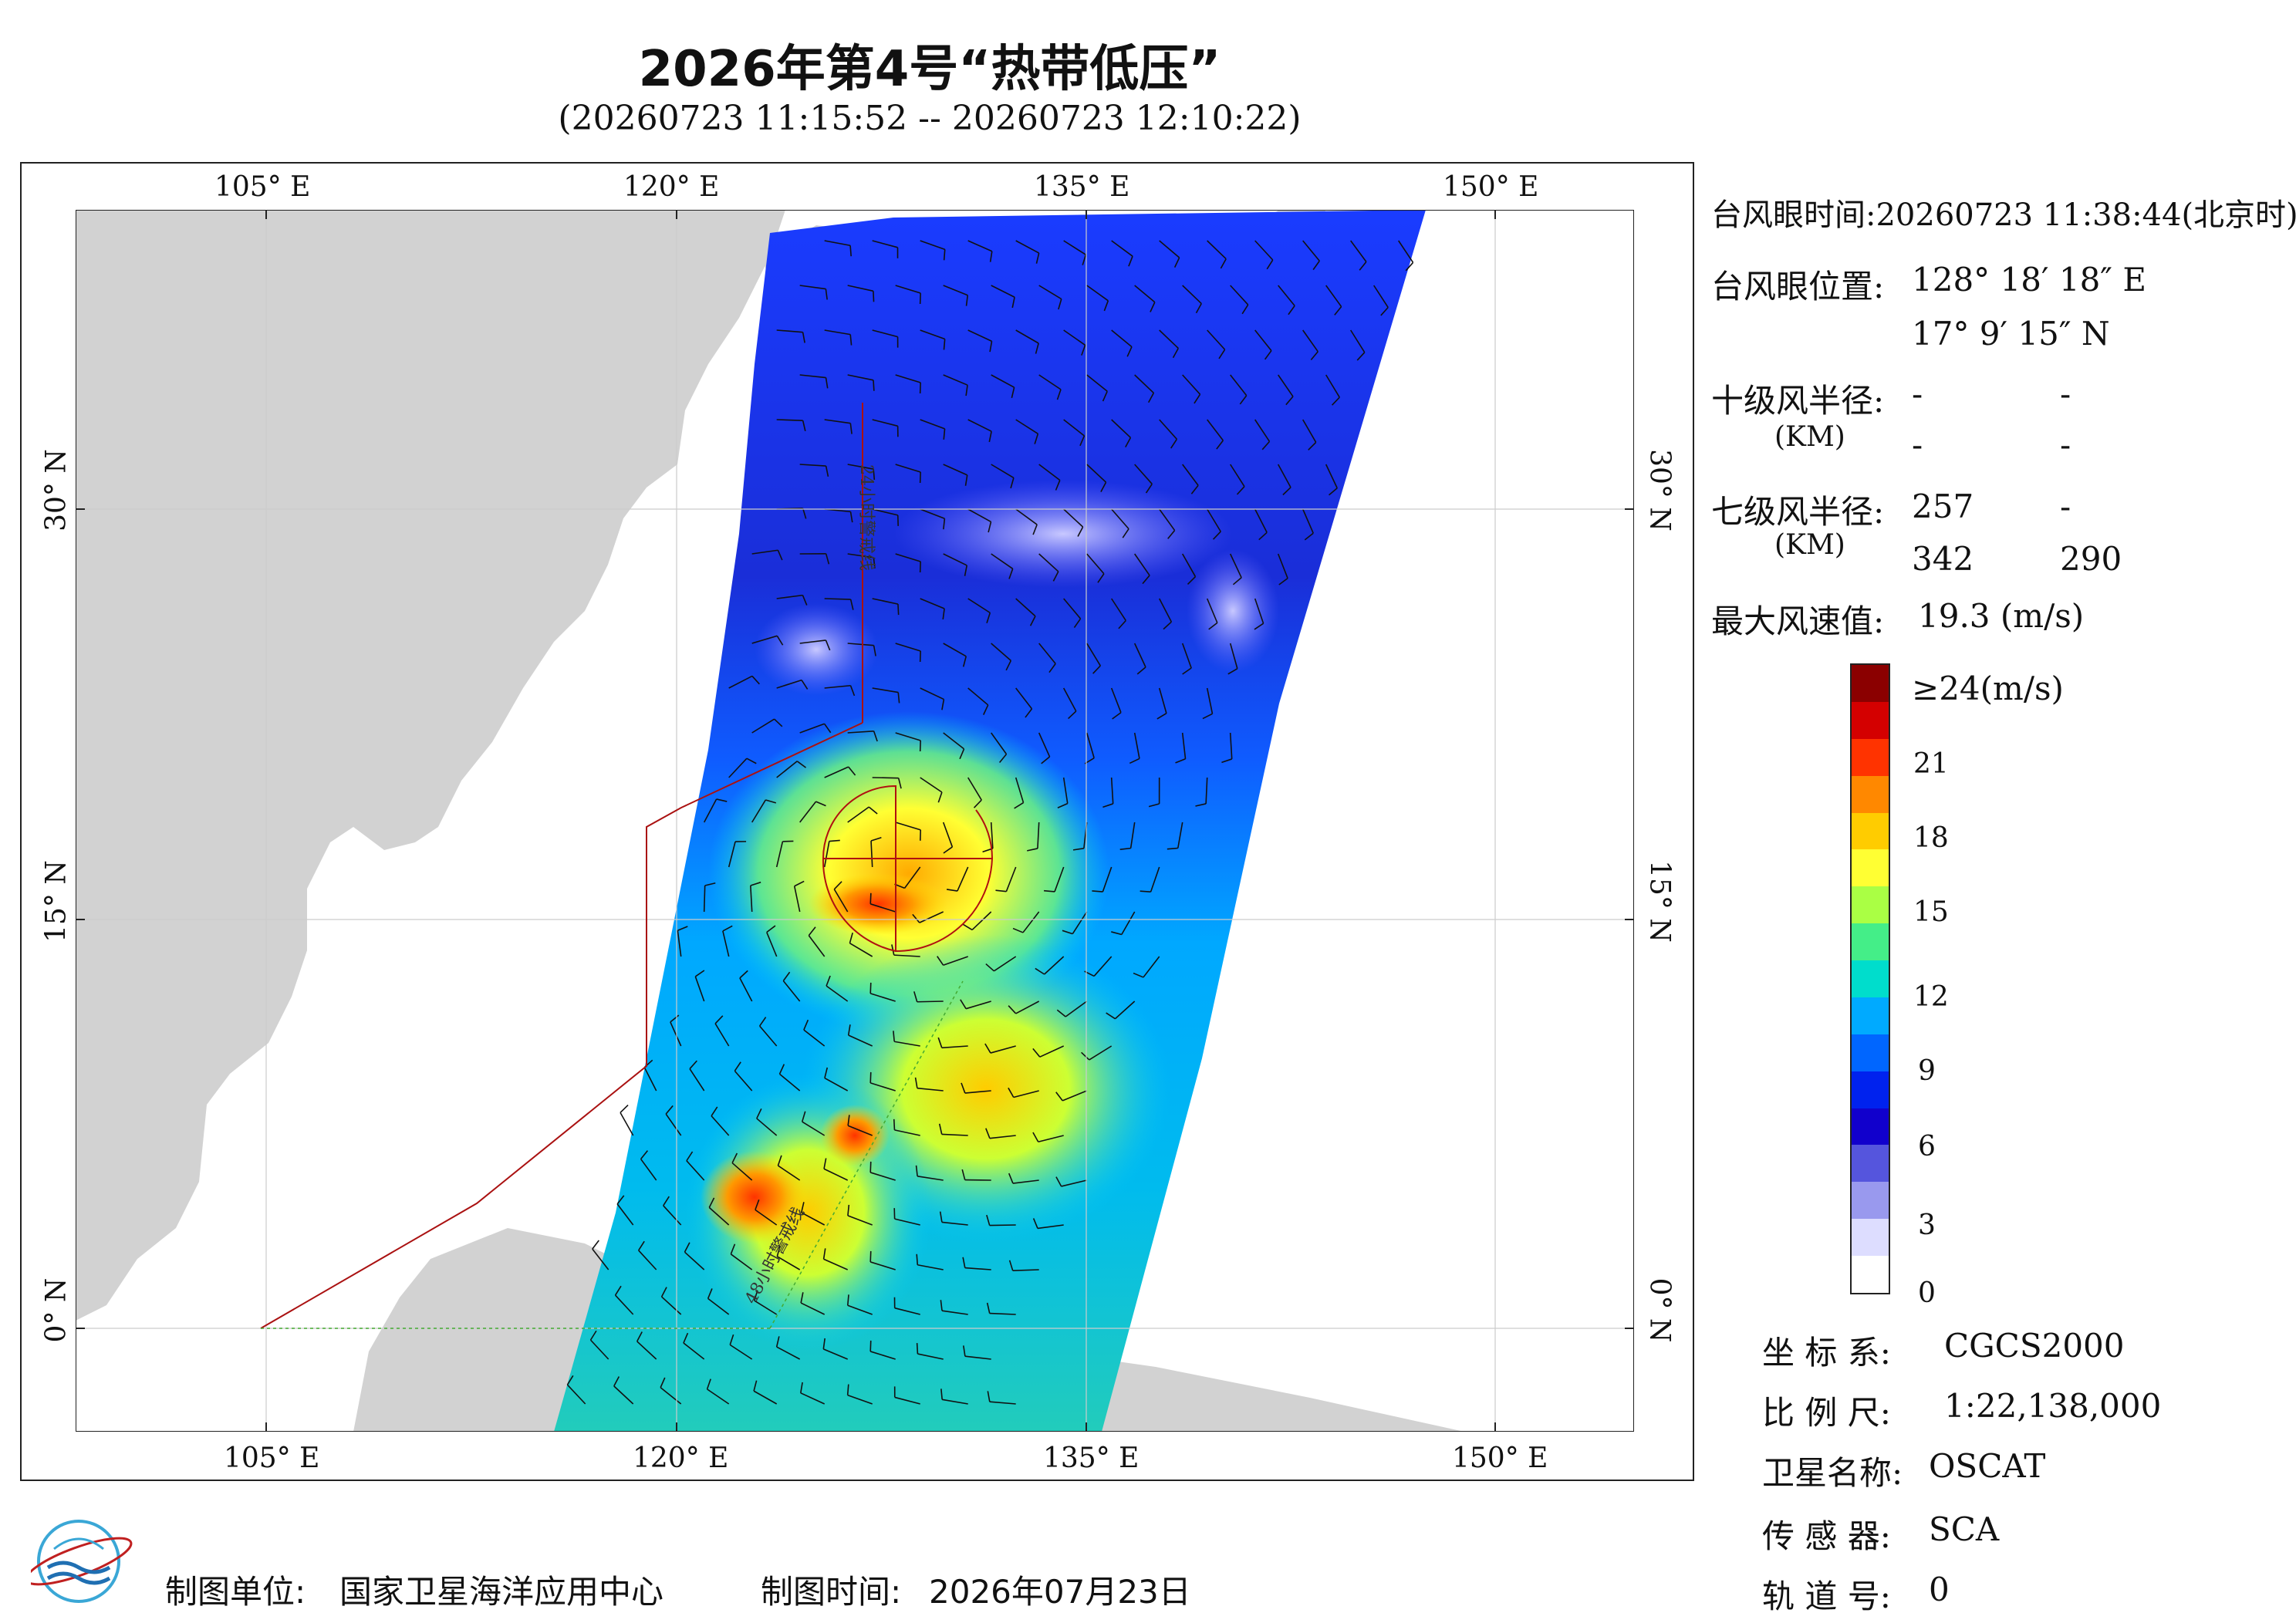 The image size is (2296, 1623). I want to click on scale-value: 1:22,138,000, so click(2053, 1406).